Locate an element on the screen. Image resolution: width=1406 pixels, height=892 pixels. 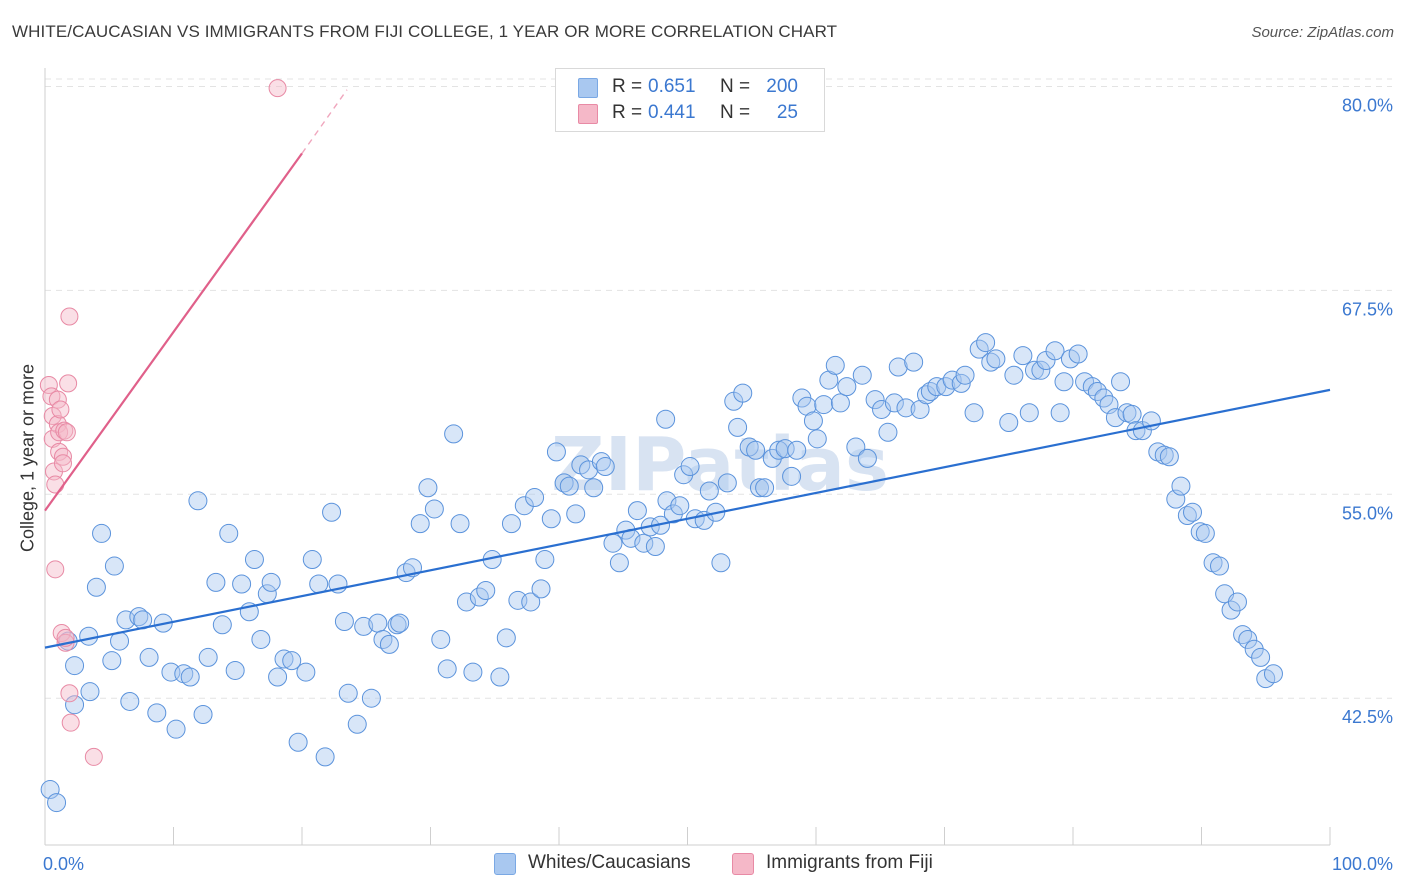
trend-line-fiji-extension is located at coordinates (324, 121).